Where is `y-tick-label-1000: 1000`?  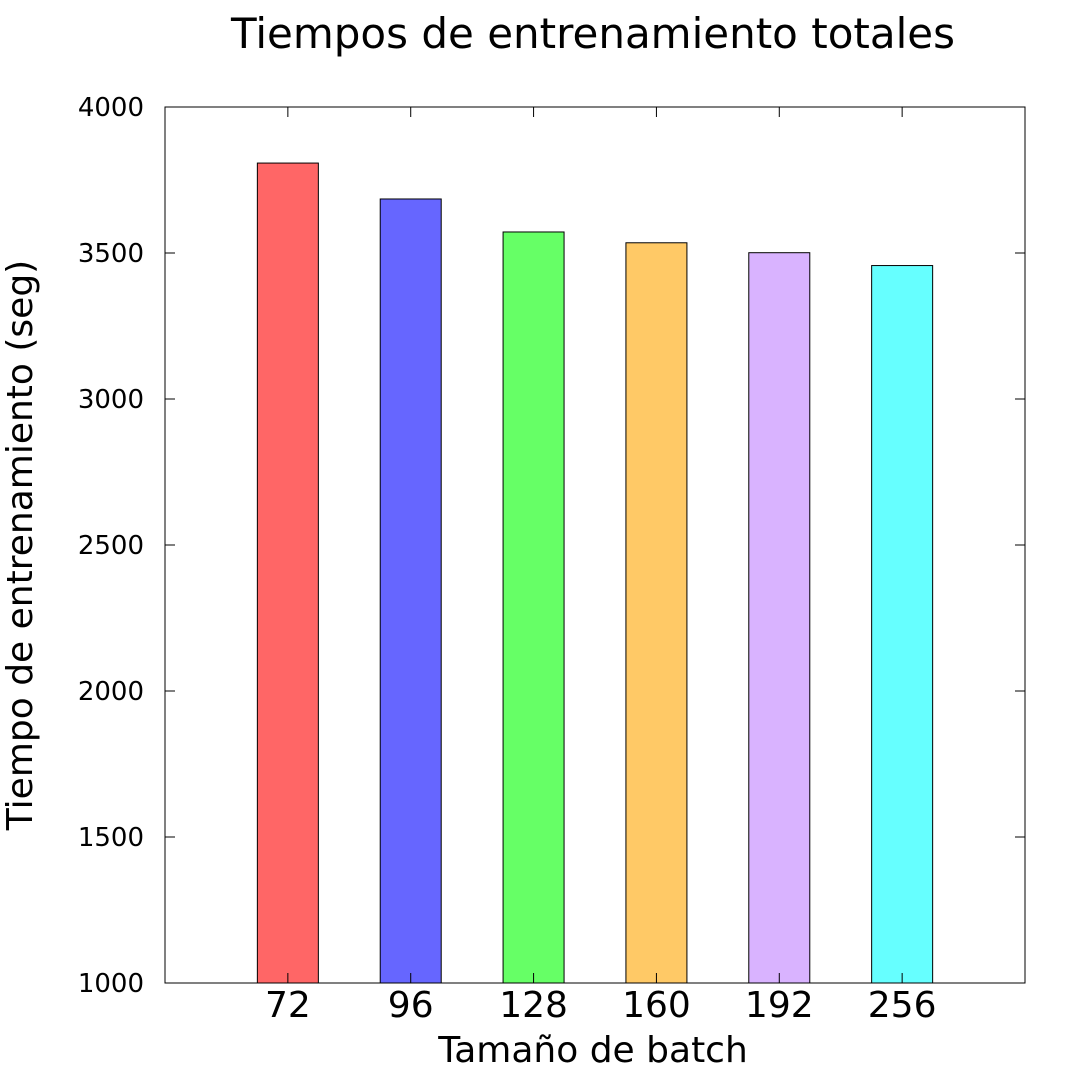 y-tick-label-1000: 1000 is located at coordinates (111, 984).